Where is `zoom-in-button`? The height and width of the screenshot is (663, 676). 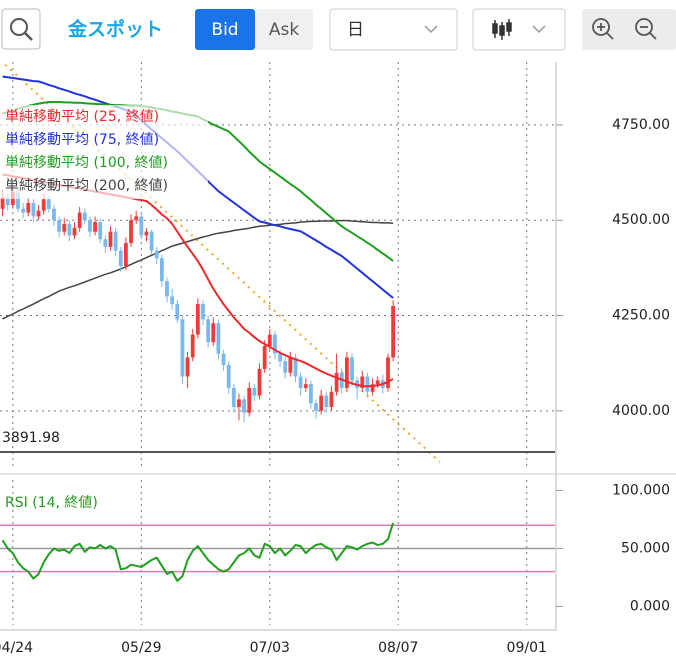
zoom-in-button is located at coordinates (603, 29).